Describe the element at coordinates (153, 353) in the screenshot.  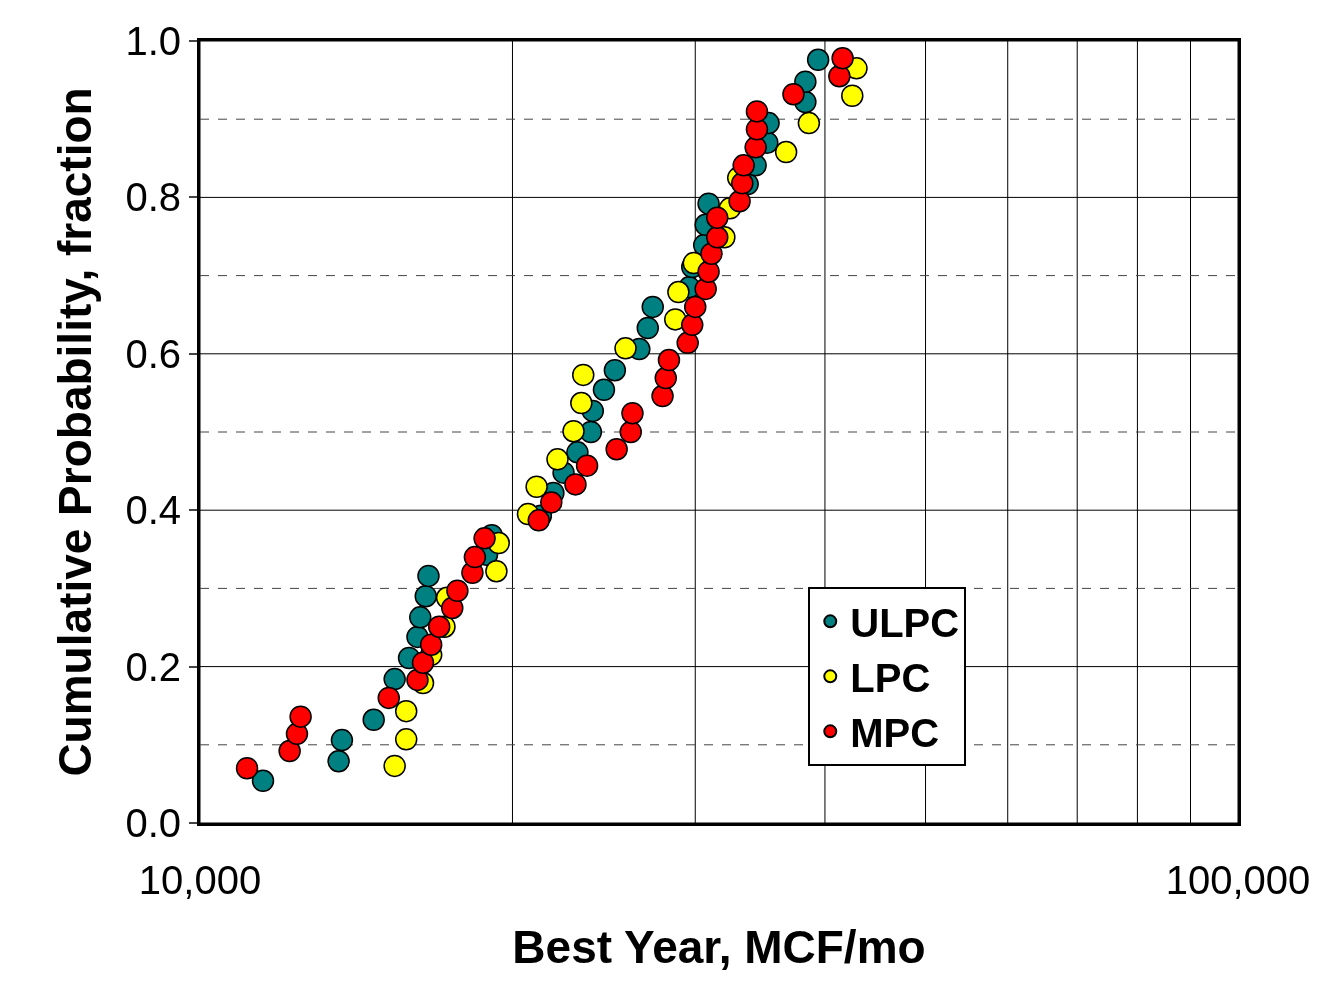
I see `y-tick-label: 0.6` at that location.